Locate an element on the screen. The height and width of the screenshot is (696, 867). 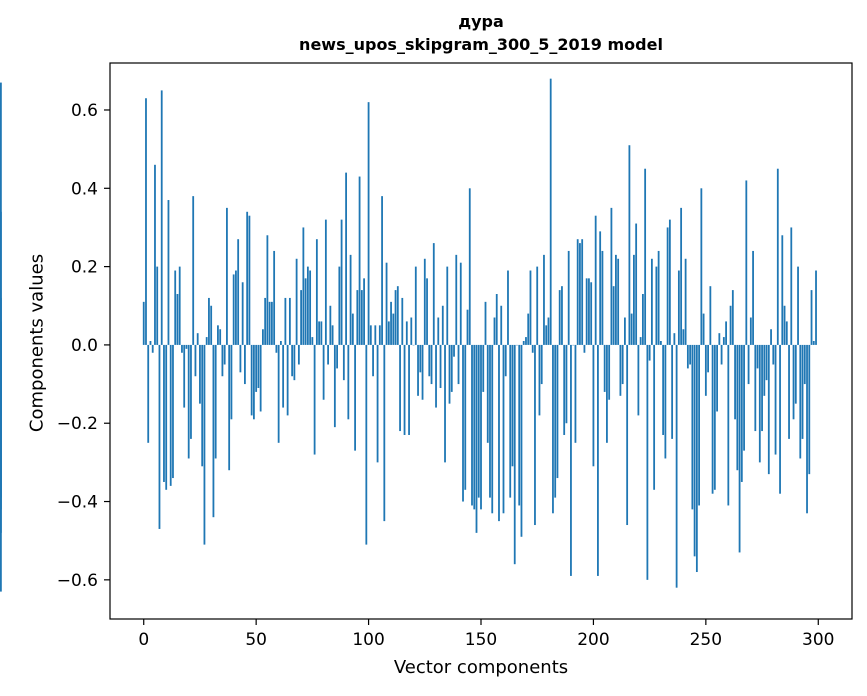
x-tick-label: 50 is located at coordinates (256, 640).